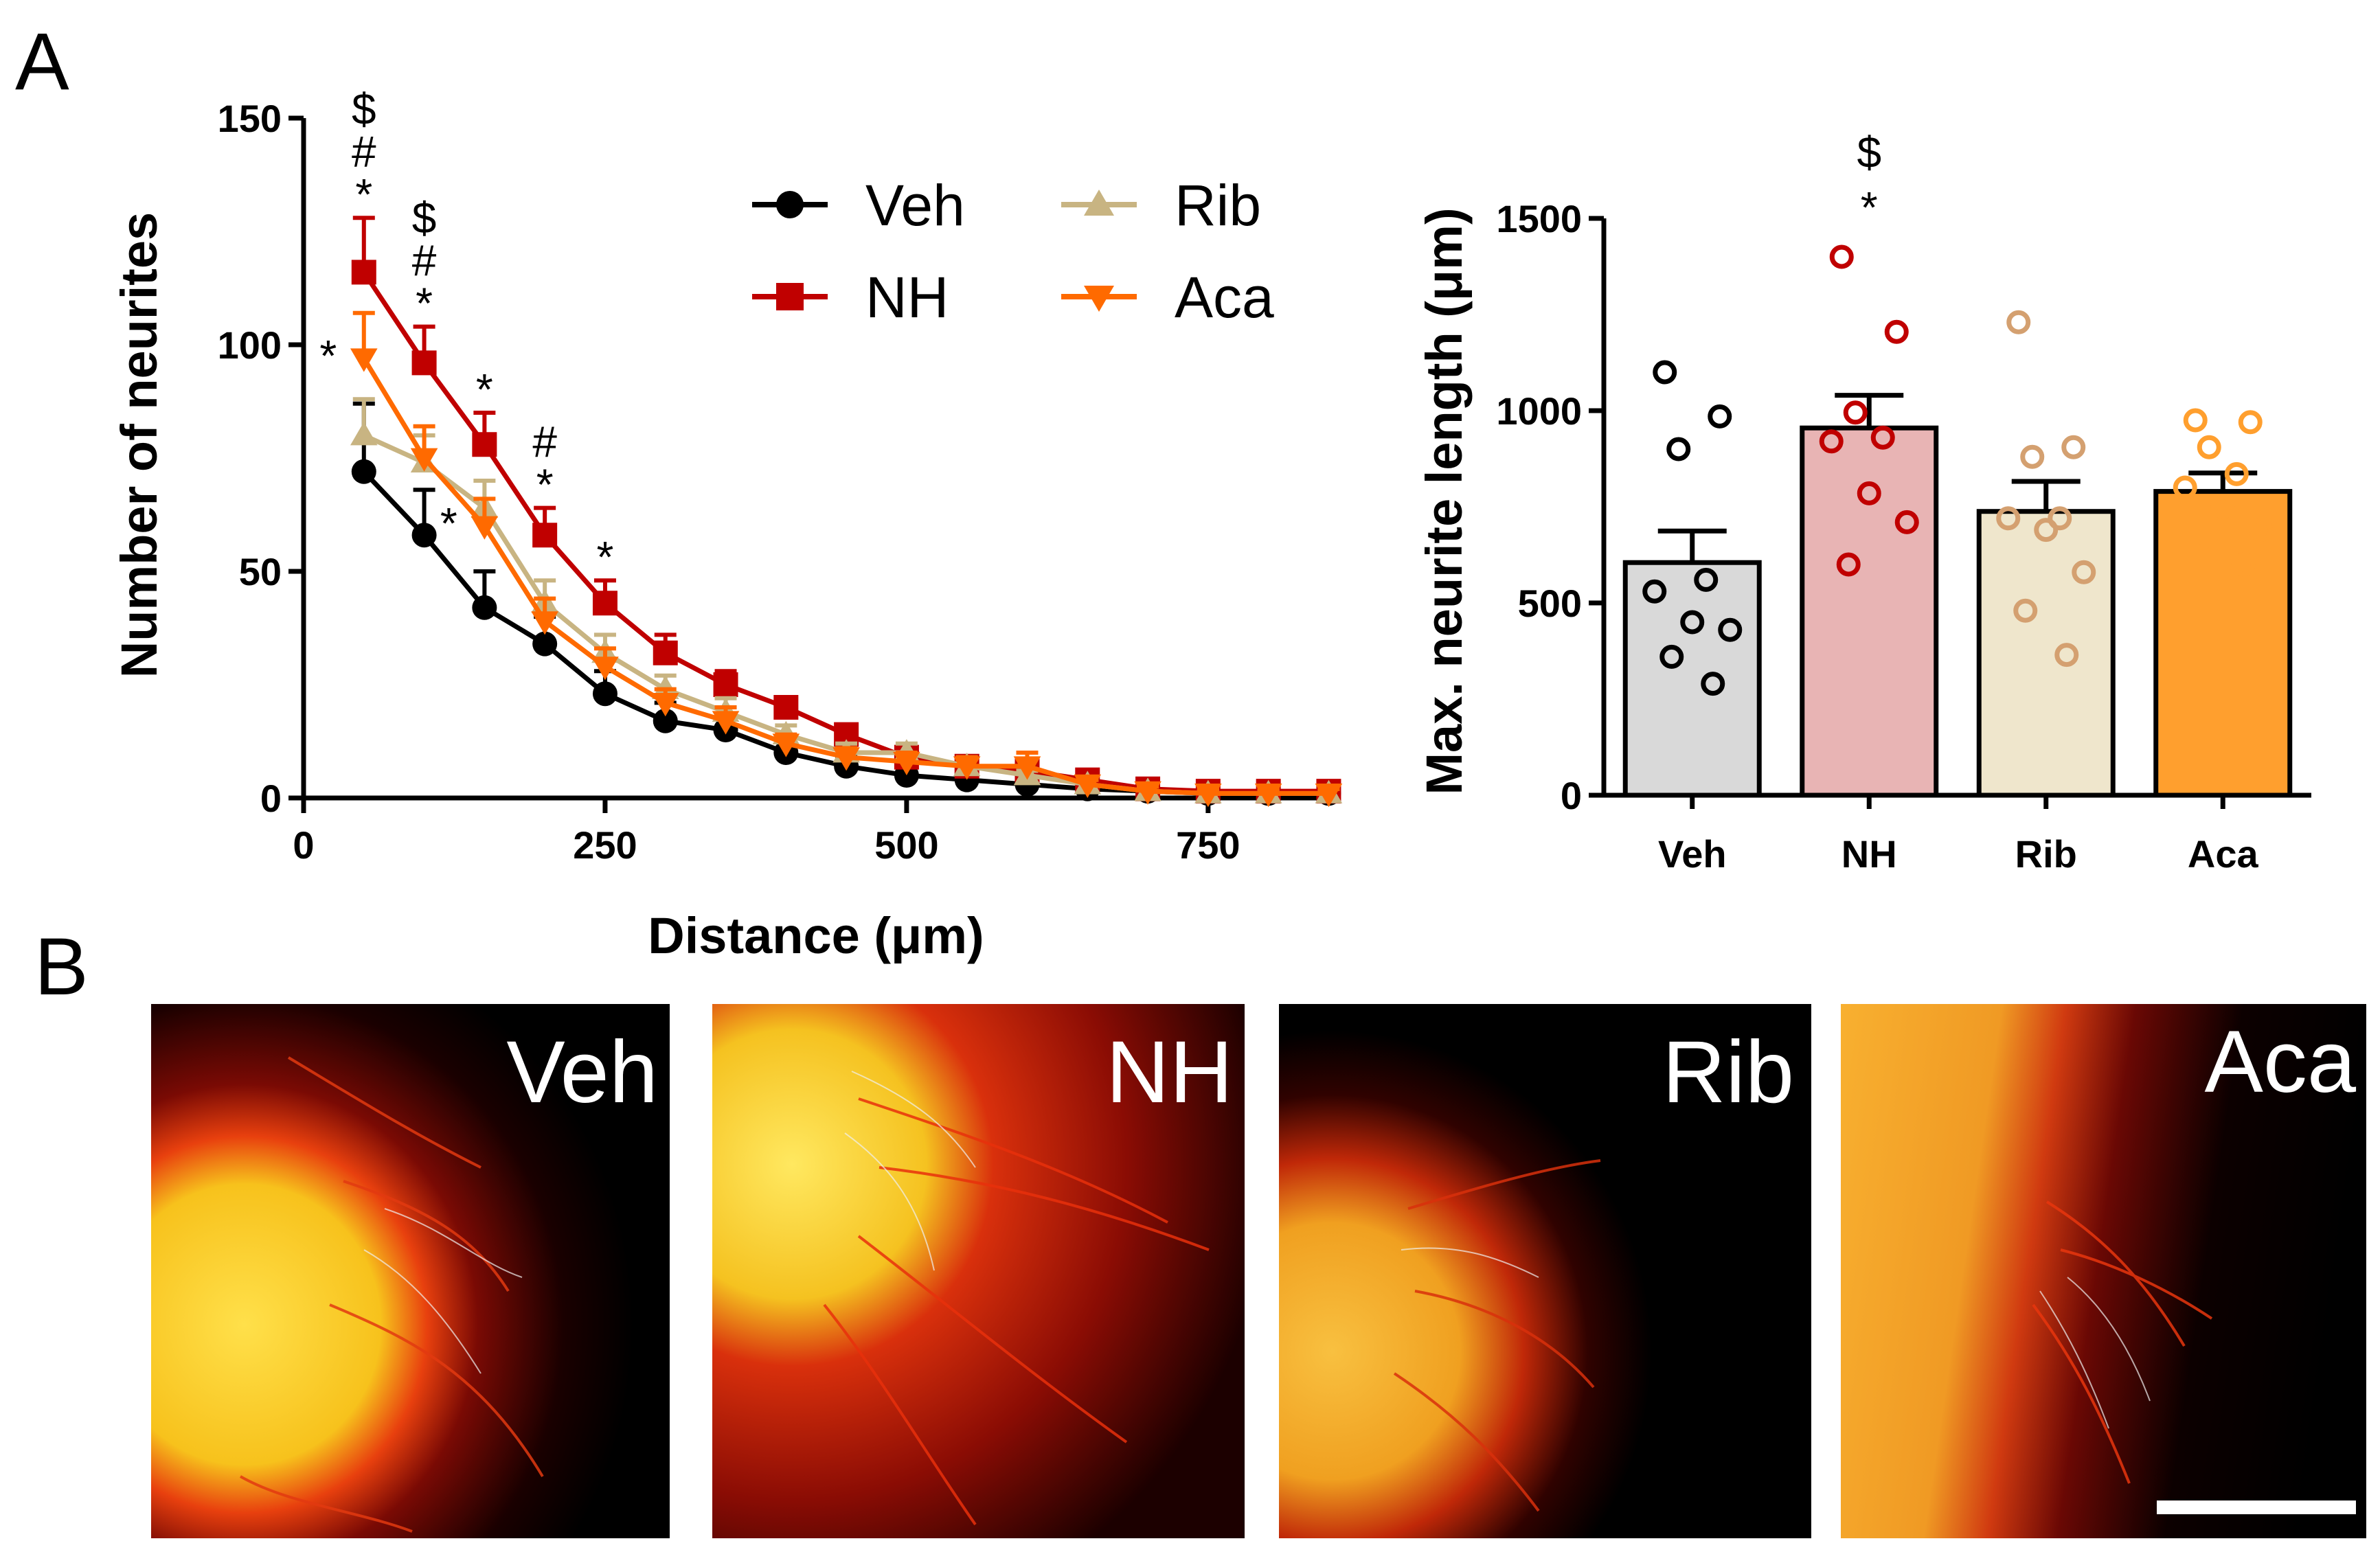 The height and width of the screenshot is (1552, 2380). I want to click on line-chart-y-axis-title: Number of neurites, so click(139, 445).